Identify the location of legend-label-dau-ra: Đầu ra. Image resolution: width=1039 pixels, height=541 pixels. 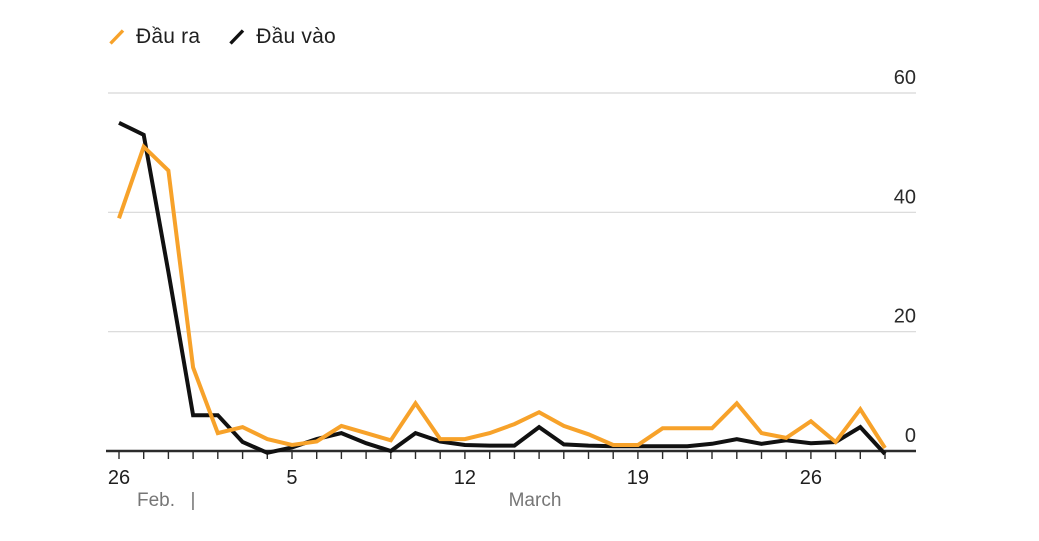
(168, 36).